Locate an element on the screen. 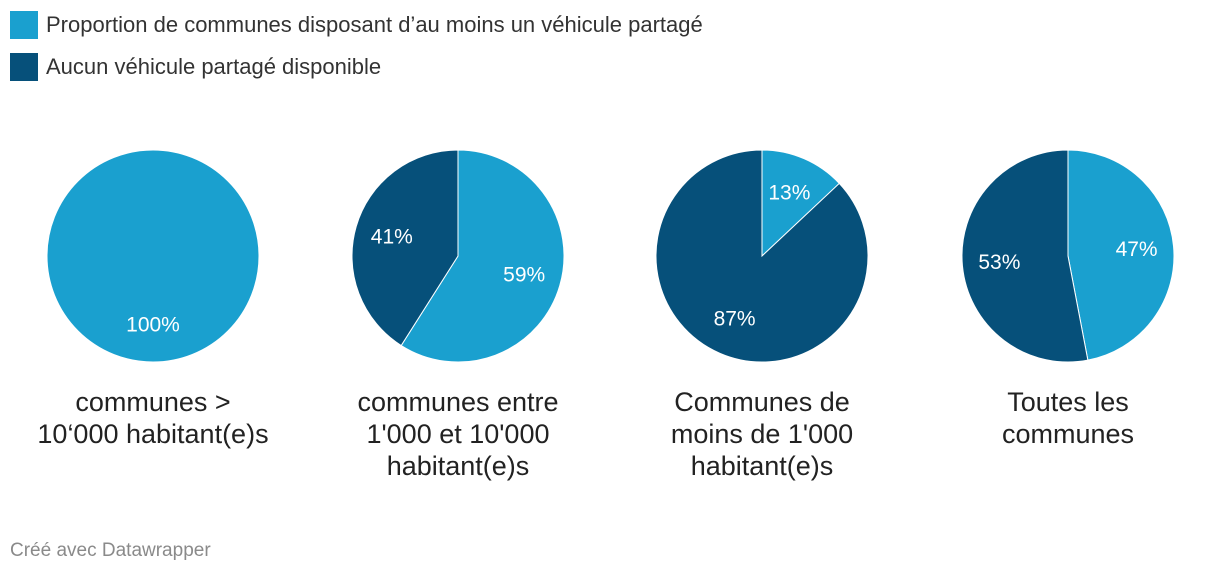 Image resolution: width=1220 pixels, height=576 pixels. pie-caption-2: Communes de moins de 1'000 habitant(e)s is located at coordinates (762, 434).